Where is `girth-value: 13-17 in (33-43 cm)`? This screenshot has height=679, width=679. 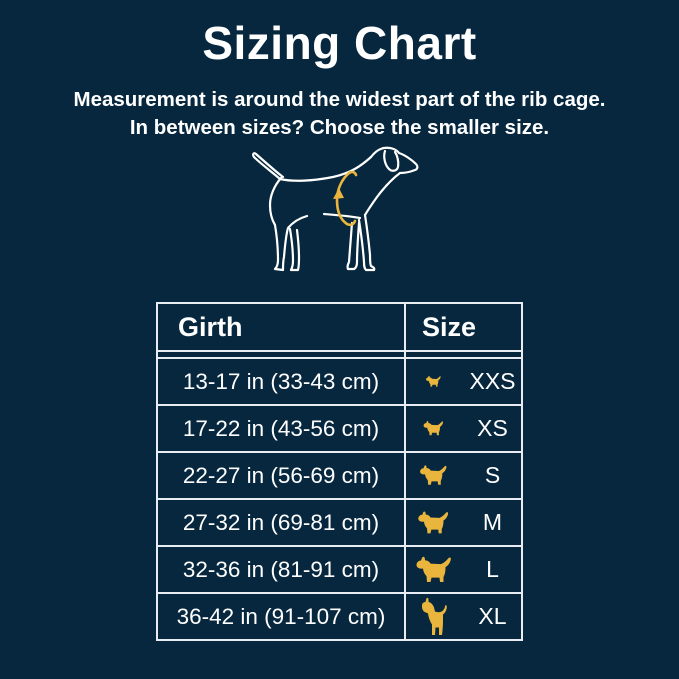
girth-value: 13-17 in (33-43 cm) is located at coordinates (281, 381).